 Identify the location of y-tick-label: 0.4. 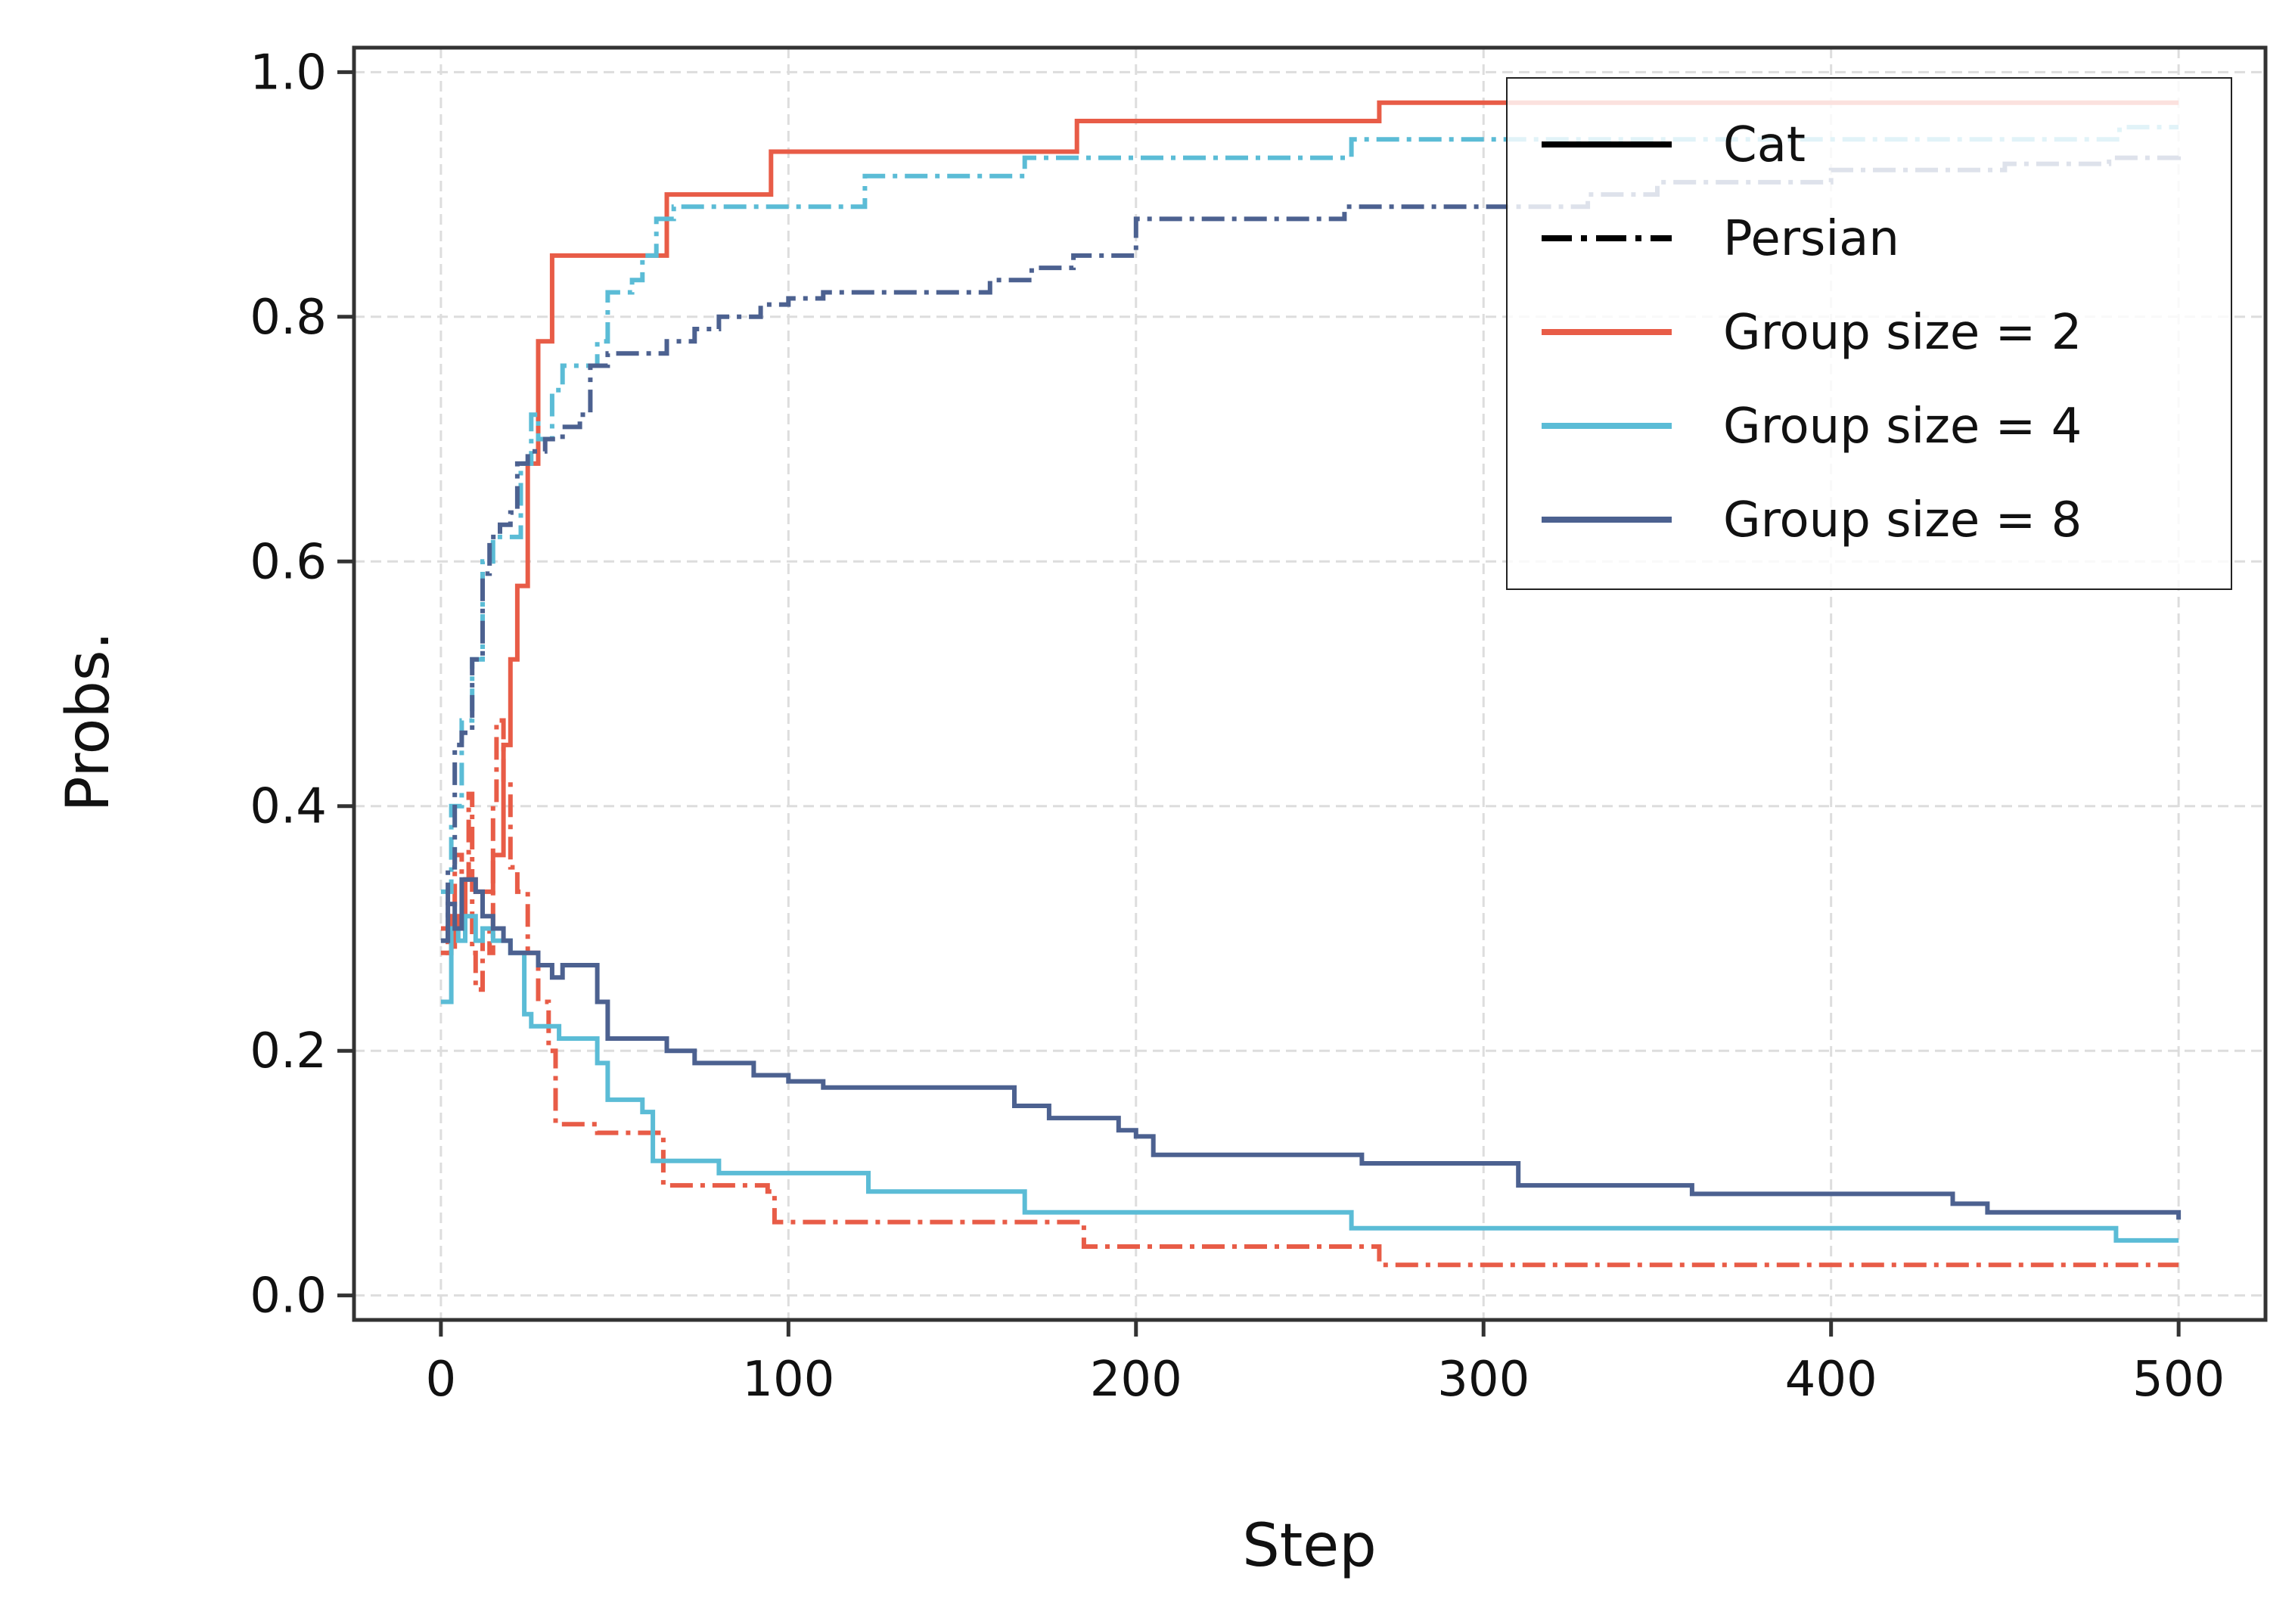
(289, 807).